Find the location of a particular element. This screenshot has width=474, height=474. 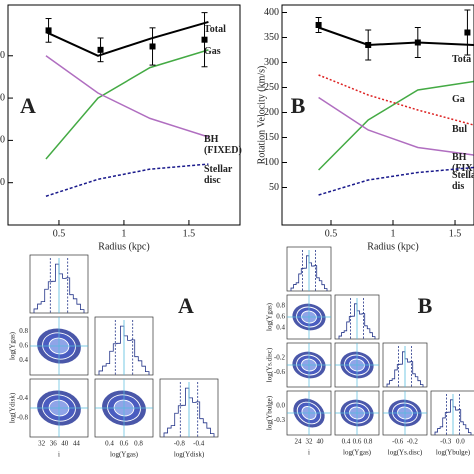

curve-label: Tota is located at coordinates (461, 59).